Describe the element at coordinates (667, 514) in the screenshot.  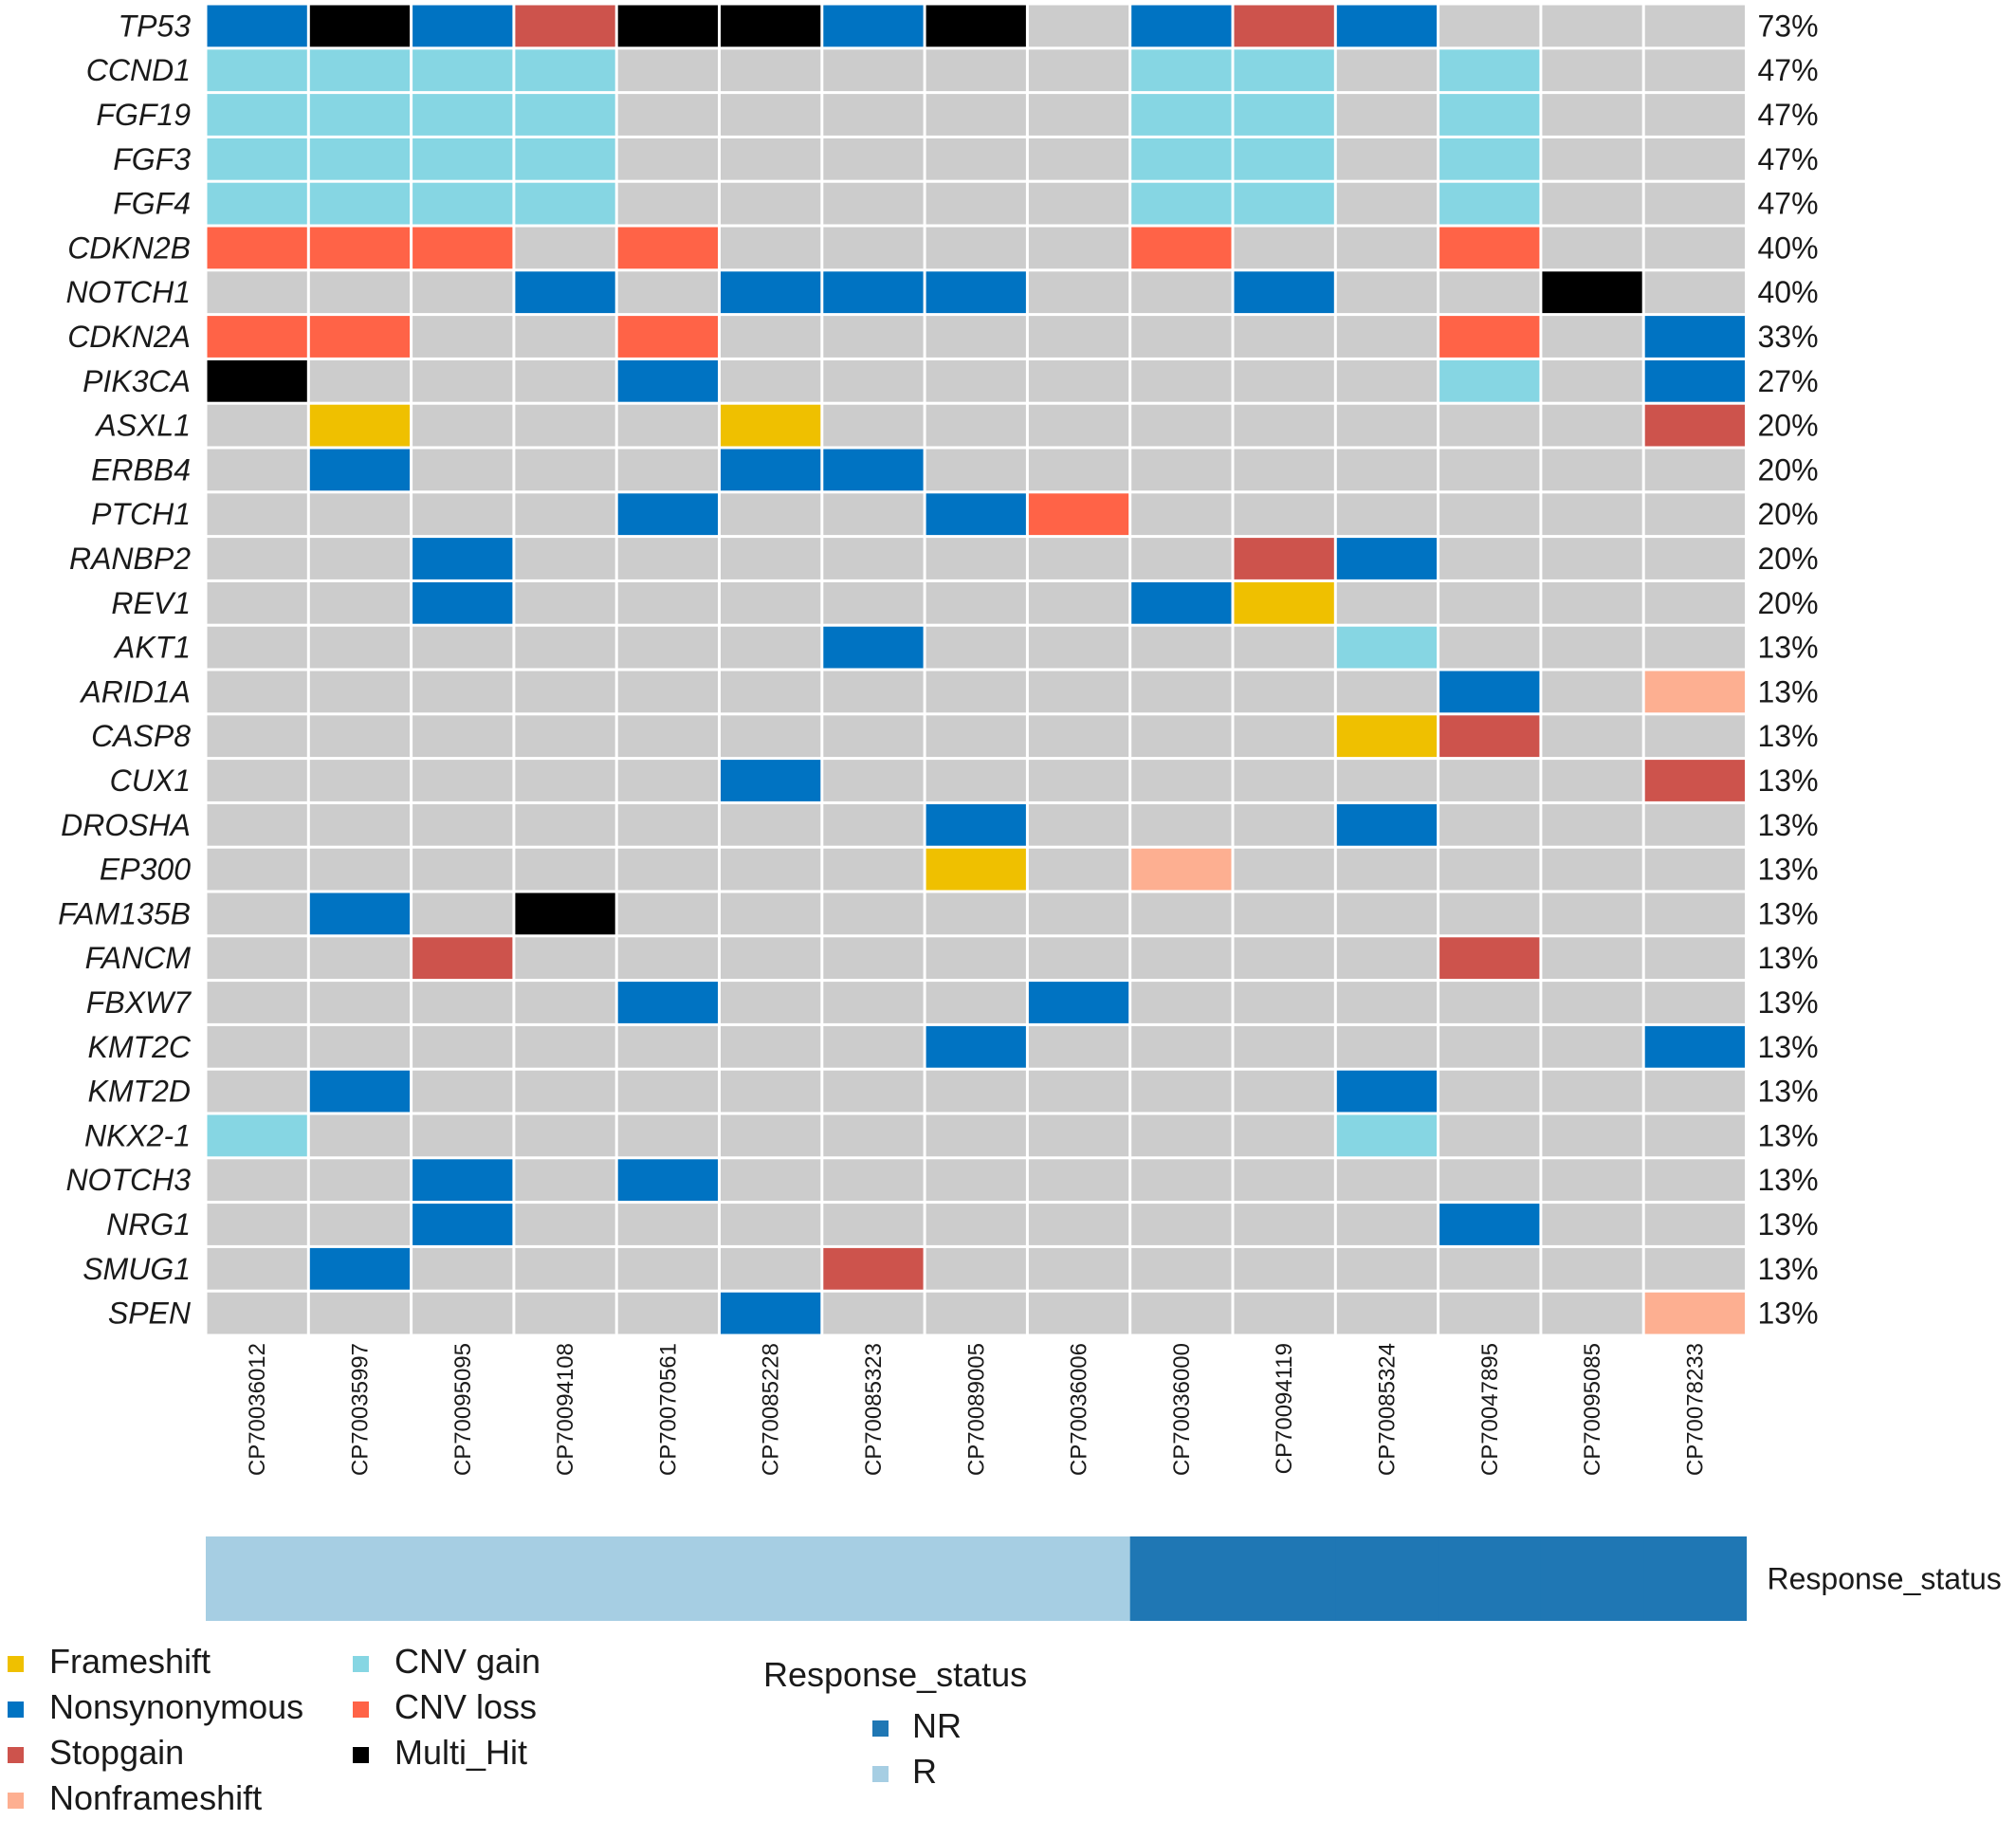
I see `cell-ptch1-cp70070561-nonsynonymous` at that location.